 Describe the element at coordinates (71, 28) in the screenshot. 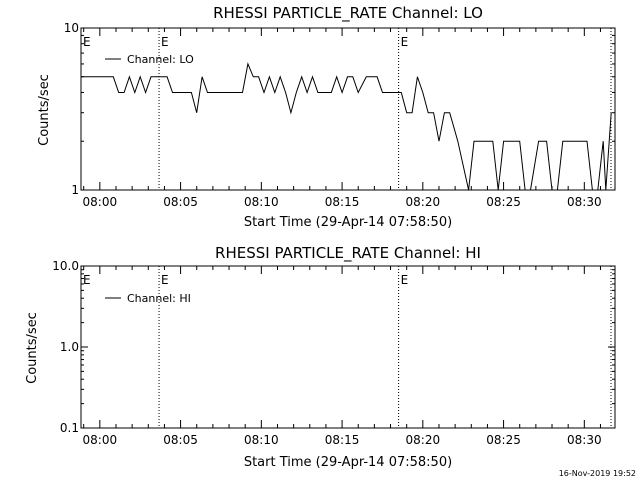

I see `chart-lo-ytick-label: 10` at that location.